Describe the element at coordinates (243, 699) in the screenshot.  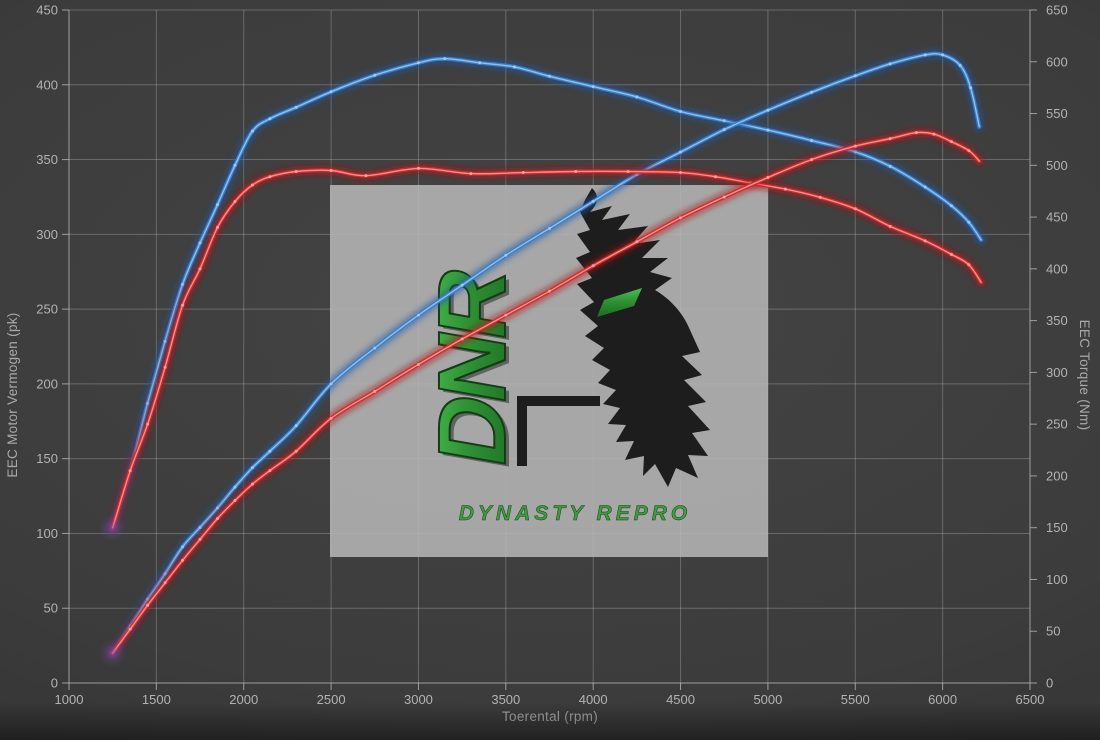
I see `x-tick-label: 2000` at that location.